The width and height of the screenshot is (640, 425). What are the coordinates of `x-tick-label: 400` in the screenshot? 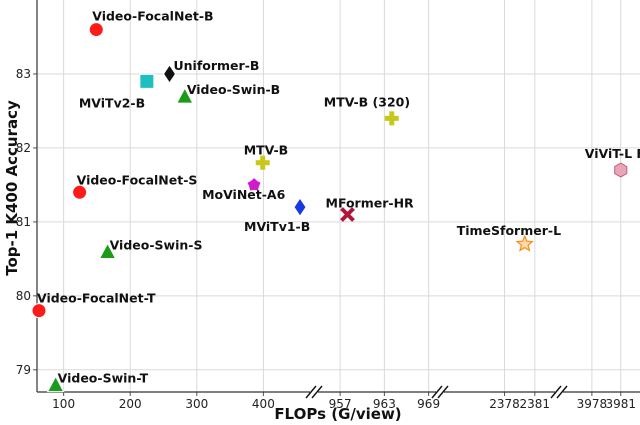 It's located at (263, 404).